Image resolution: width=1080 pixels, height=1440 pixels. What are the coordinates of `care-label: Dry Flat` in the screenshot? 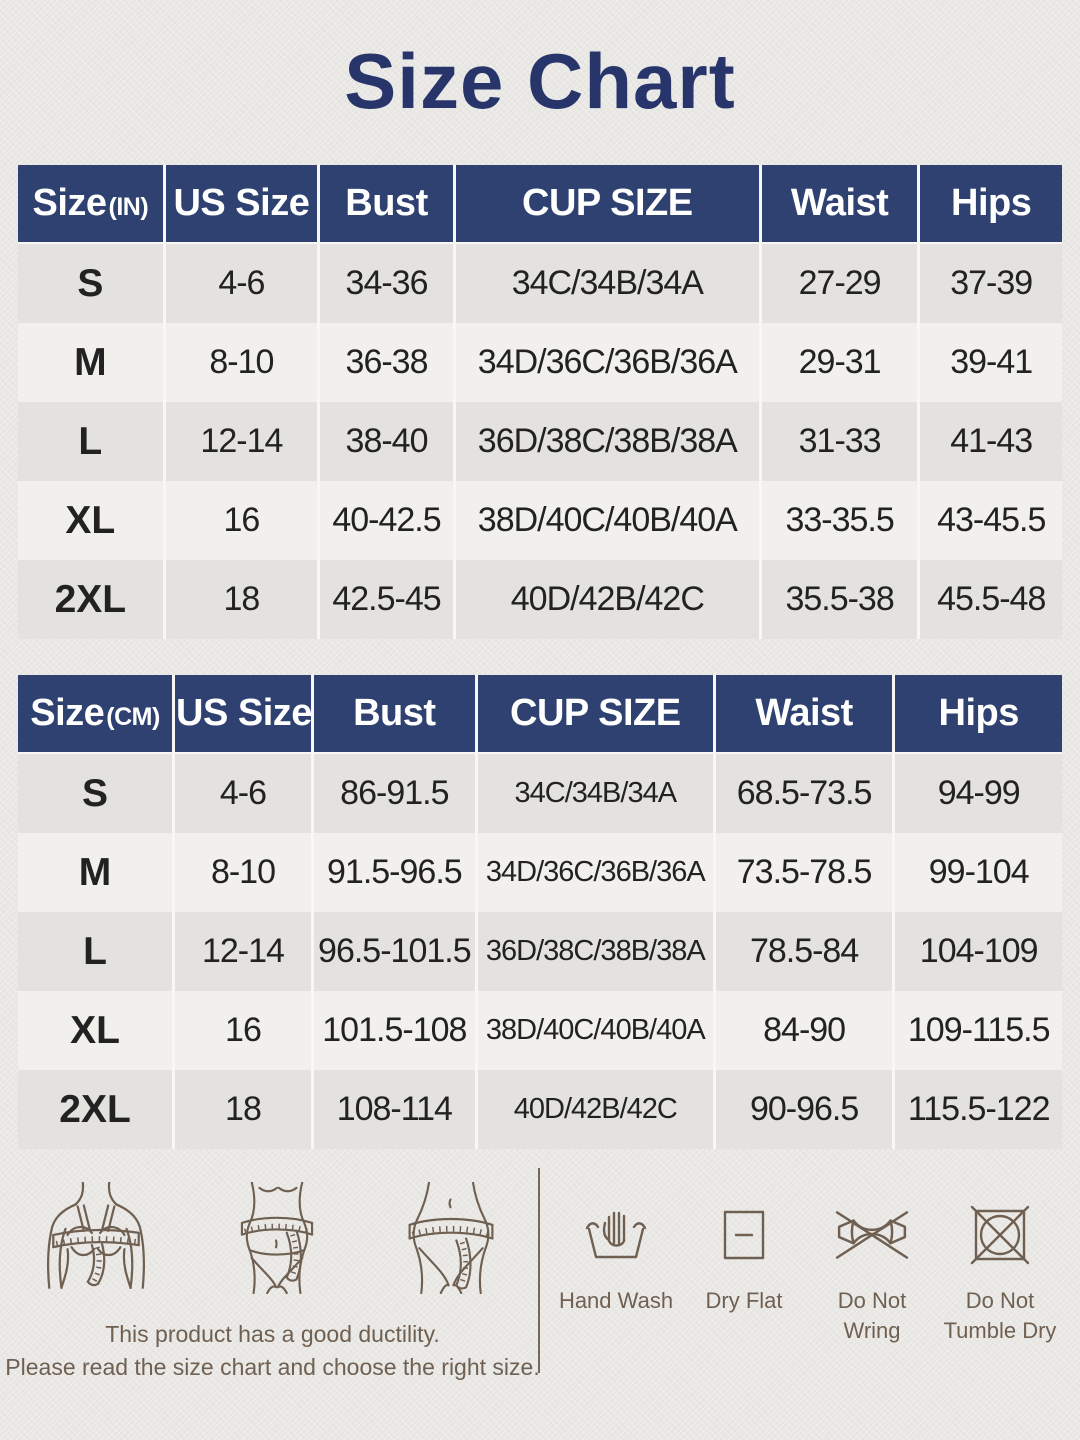 It's located at (744, 1300).